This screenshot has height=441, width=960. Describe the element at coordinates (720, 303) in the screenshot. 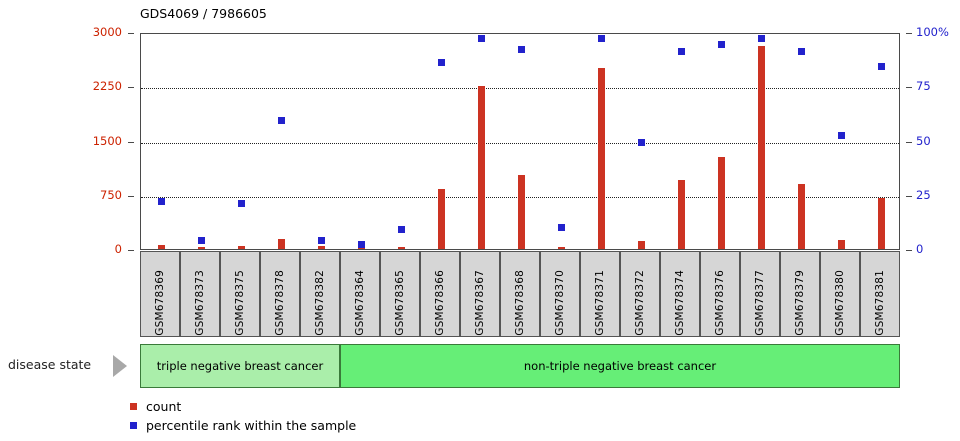

I see `sample-label: GSM678376` at that location.